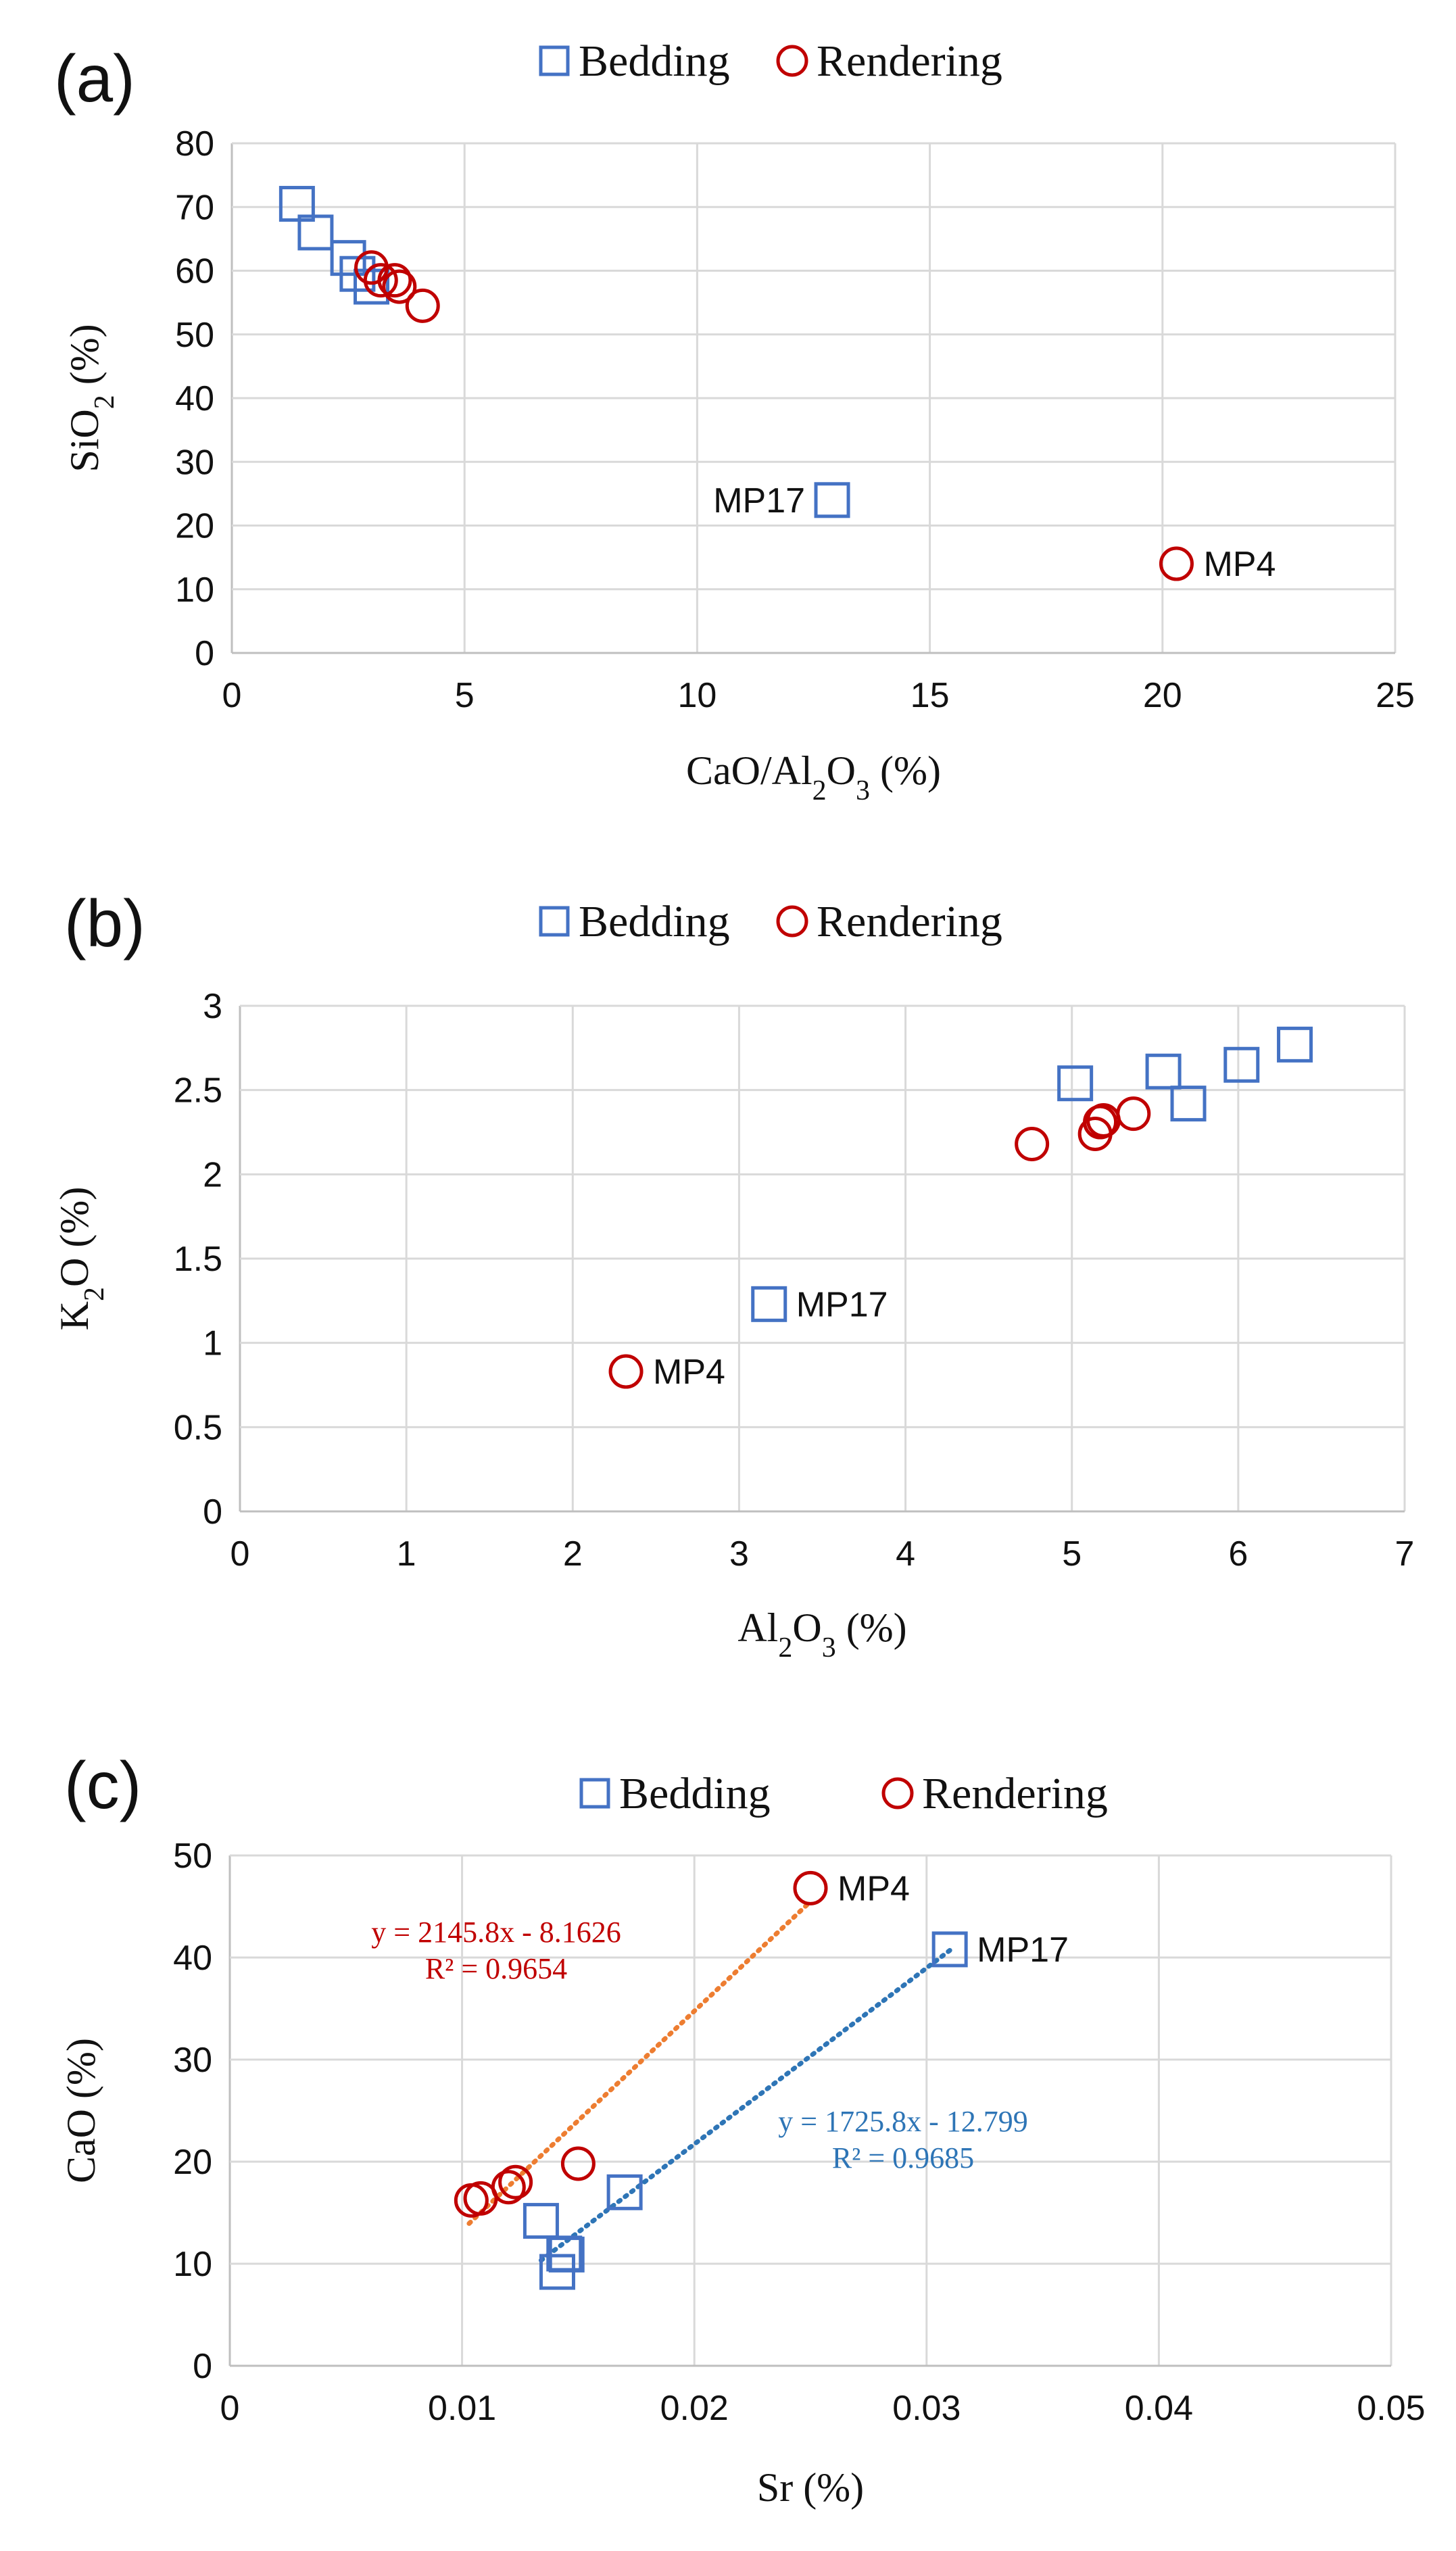  What do you see at coordinates (1405, 1554) in the screenshot?
I see `x-tick-label: 7` at bounding box center [1405, 1554].